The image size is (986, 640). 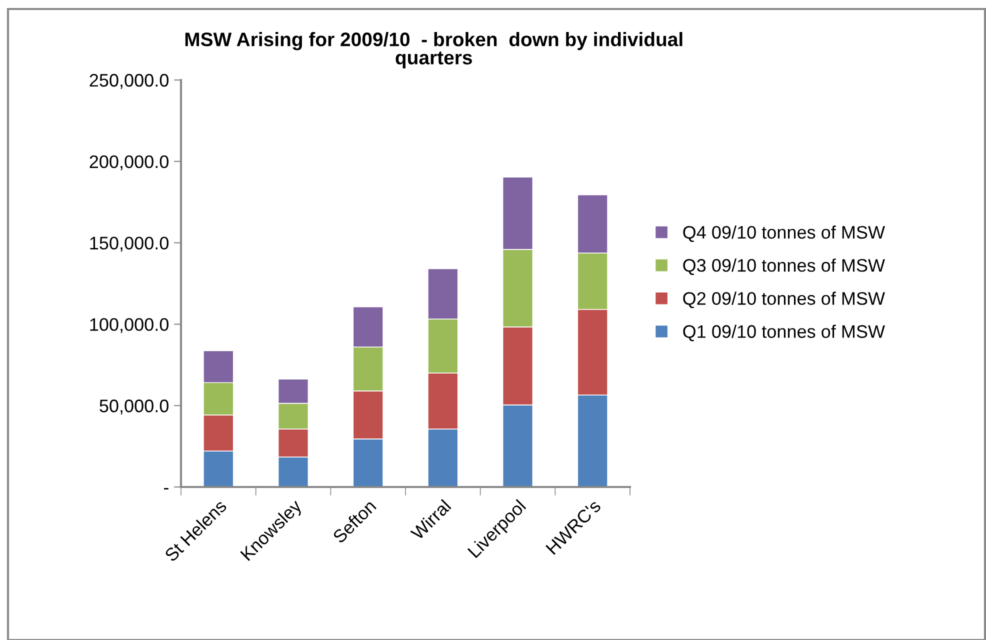 I want to click on legend-label: Q4 09/10 tonnes of MSW, so click(x=784, y=233).